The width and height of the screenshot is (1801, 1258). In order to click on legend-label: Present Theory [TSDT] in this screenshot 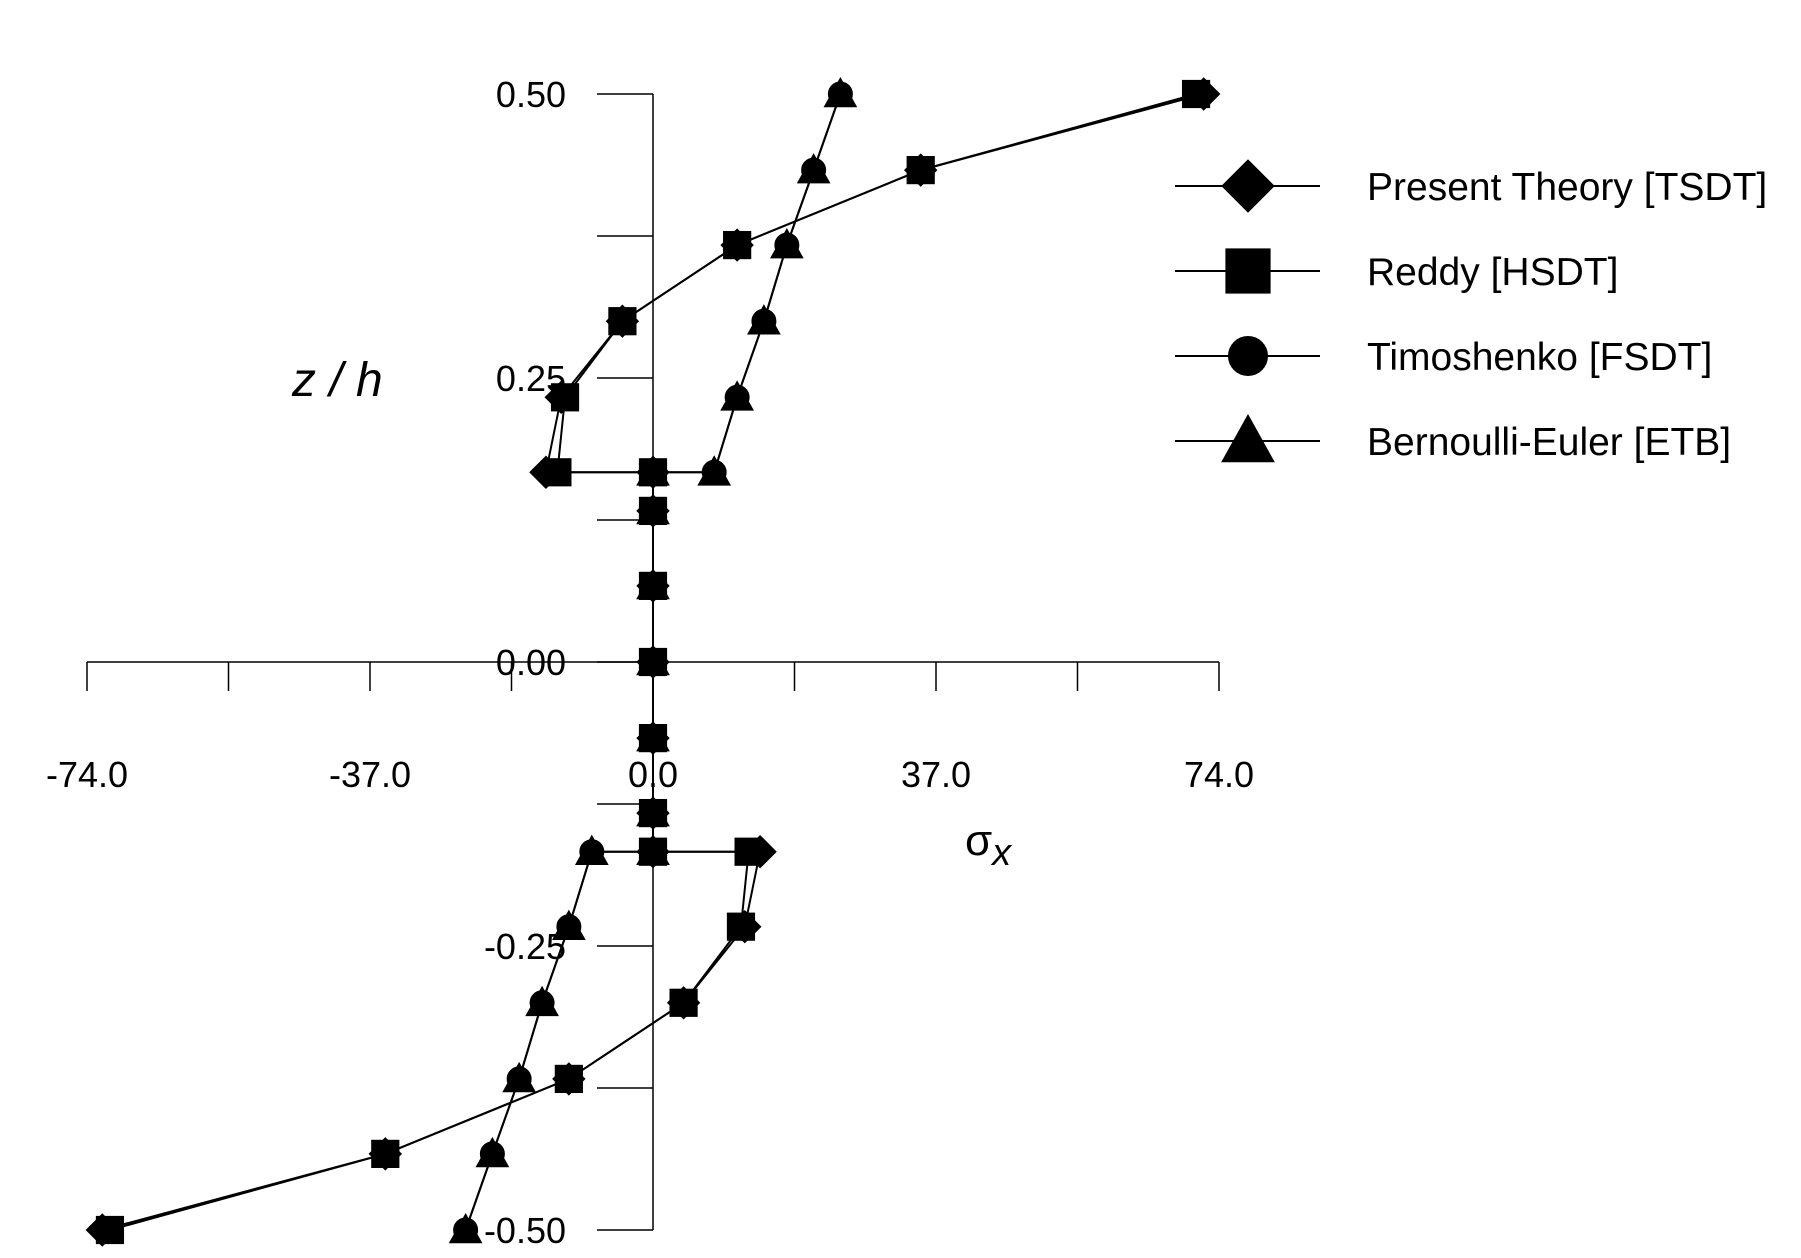, I will do `click(1567, 187)`.